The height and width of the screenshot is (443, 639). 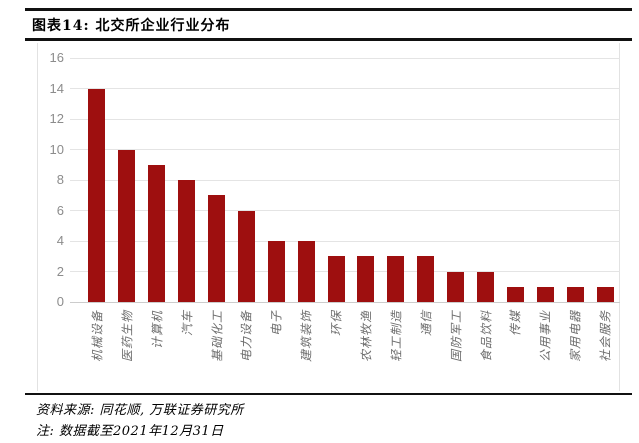 I want to click on chart-title: 图表14: 北交所企业行业分布, so click(x=131, y=26).